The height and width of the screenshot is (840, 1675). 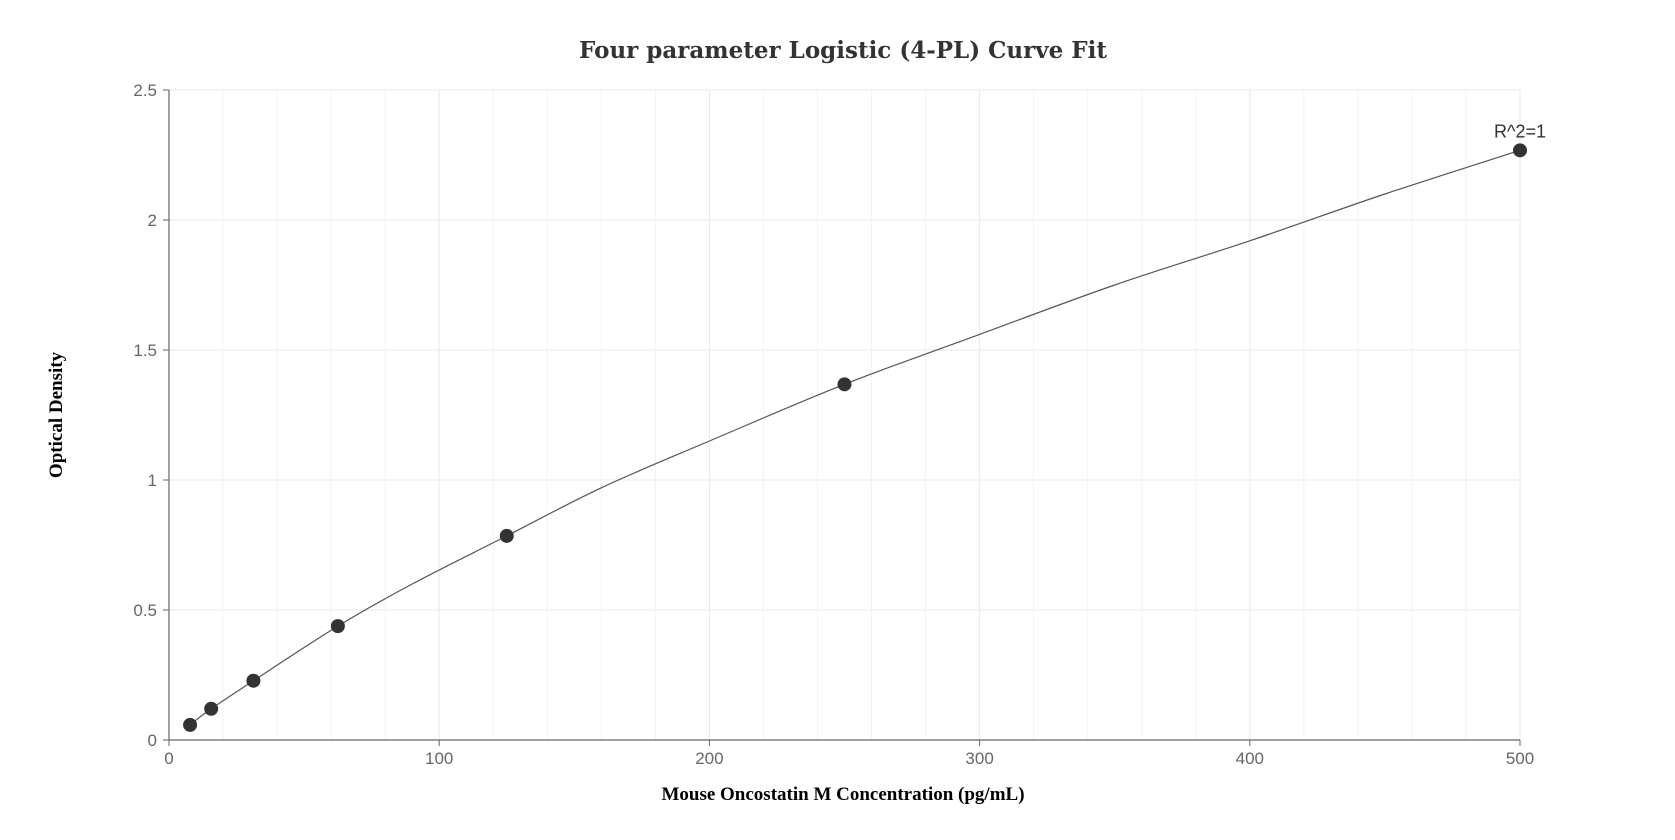 What do you see at coordinates (843, 50) in the screenshot?
I see `chart-title: Four parameter Logistic (4-PL) Curve Fit` at bounding box center [843, 50].